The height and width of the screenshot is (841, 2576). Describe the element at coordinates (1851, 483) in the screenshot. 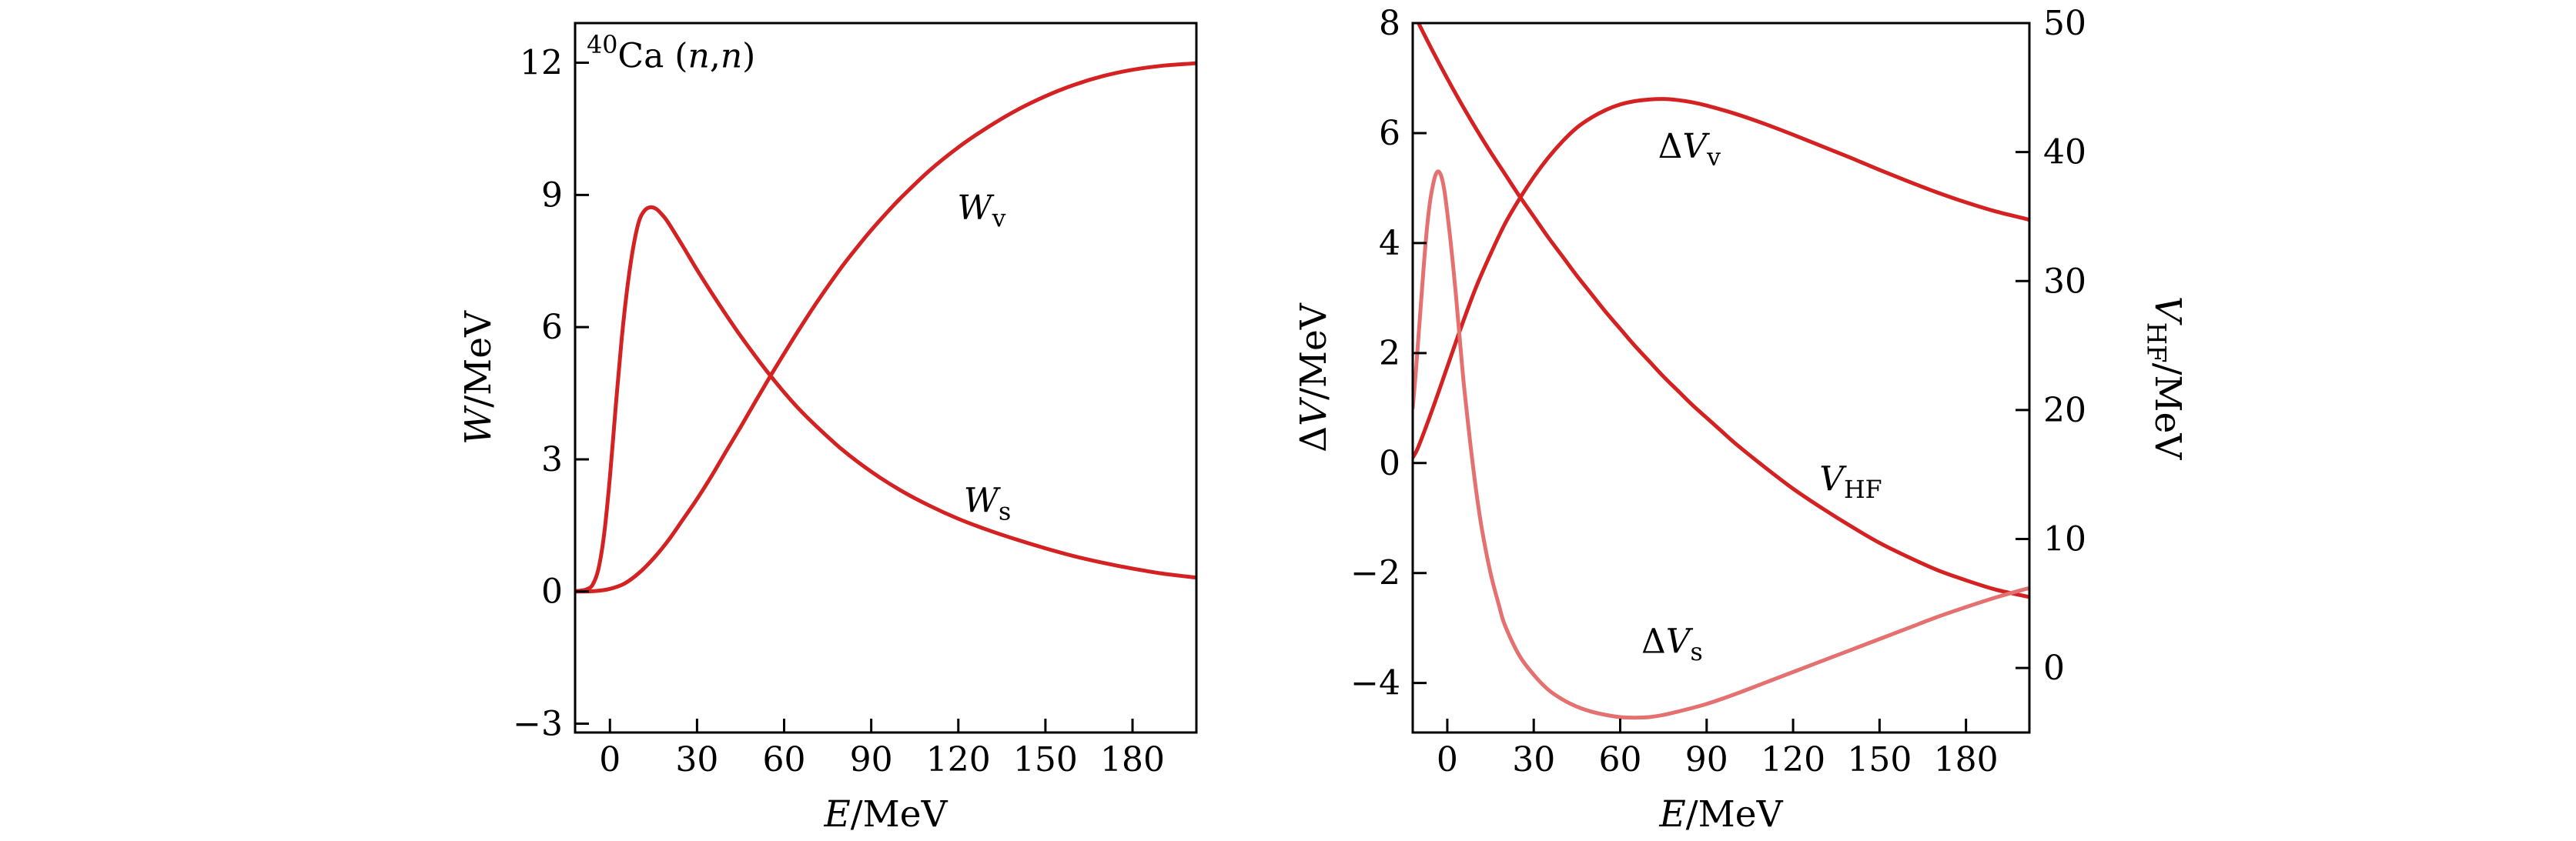

I see `annotation-VHF-label: VHF` at that location.